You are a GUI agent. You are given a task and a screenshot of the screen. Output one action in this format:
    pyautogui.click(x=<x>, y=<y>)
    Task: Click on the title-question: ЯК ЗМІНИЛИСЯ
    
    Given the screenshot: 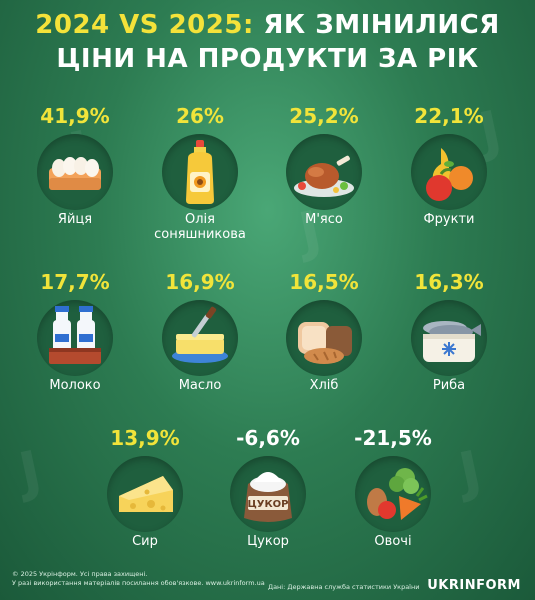 What is the action you would take?
    pyautogui.click(x=381, y=25)
    